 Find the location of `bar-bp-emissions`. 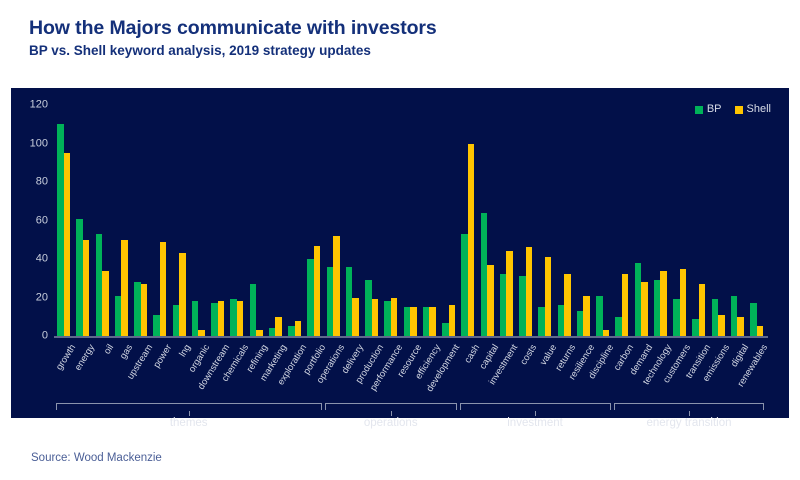

bar-bp-emissions is located at coordinates (715, 317).